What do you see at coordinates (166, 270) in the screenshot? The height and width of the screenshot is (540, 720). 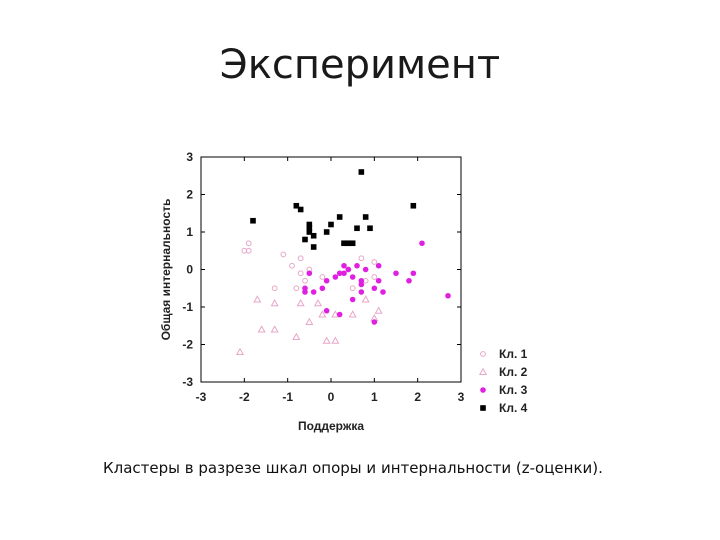 I see `y-axis-label: Общая интернальность` at bounding box center [166, 270].